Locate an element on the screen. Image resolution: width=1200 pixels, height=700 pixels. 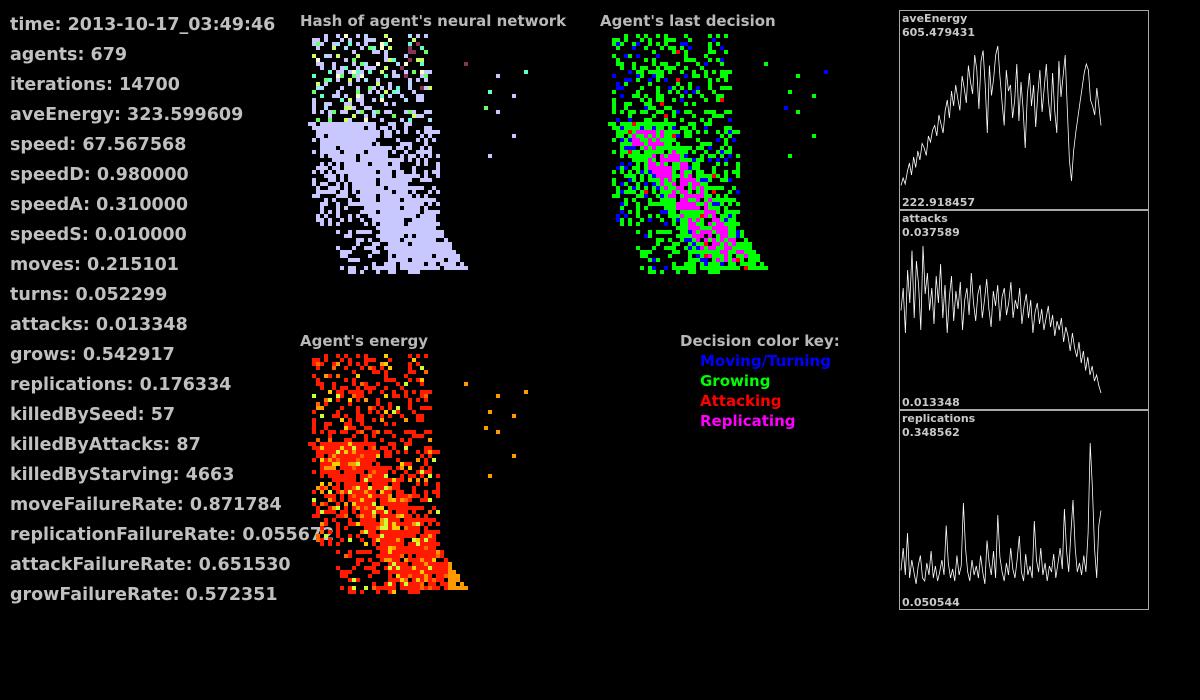
energy-panel-title: Agent's energy is located at coordinates (364, 341).